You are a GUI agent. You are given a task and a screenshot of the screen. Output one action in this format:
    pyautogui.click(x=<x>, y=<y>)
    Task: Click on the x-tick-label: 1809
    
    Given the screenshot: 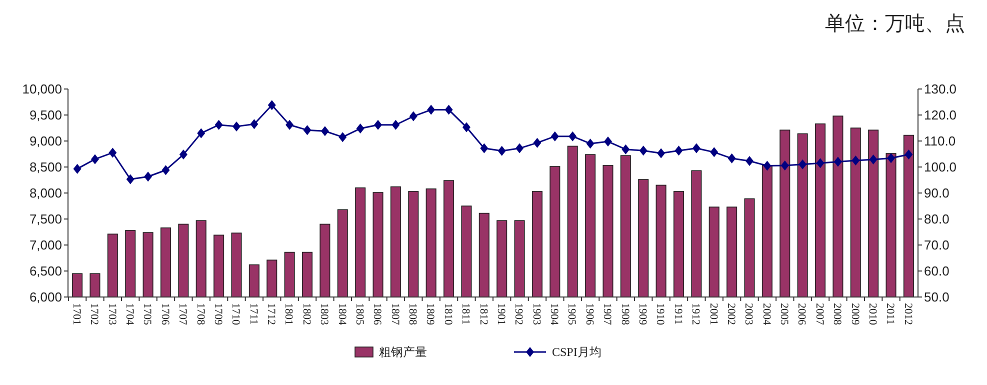 What is the action you would take?
    pyautogui.click(x=430, y=314)
    